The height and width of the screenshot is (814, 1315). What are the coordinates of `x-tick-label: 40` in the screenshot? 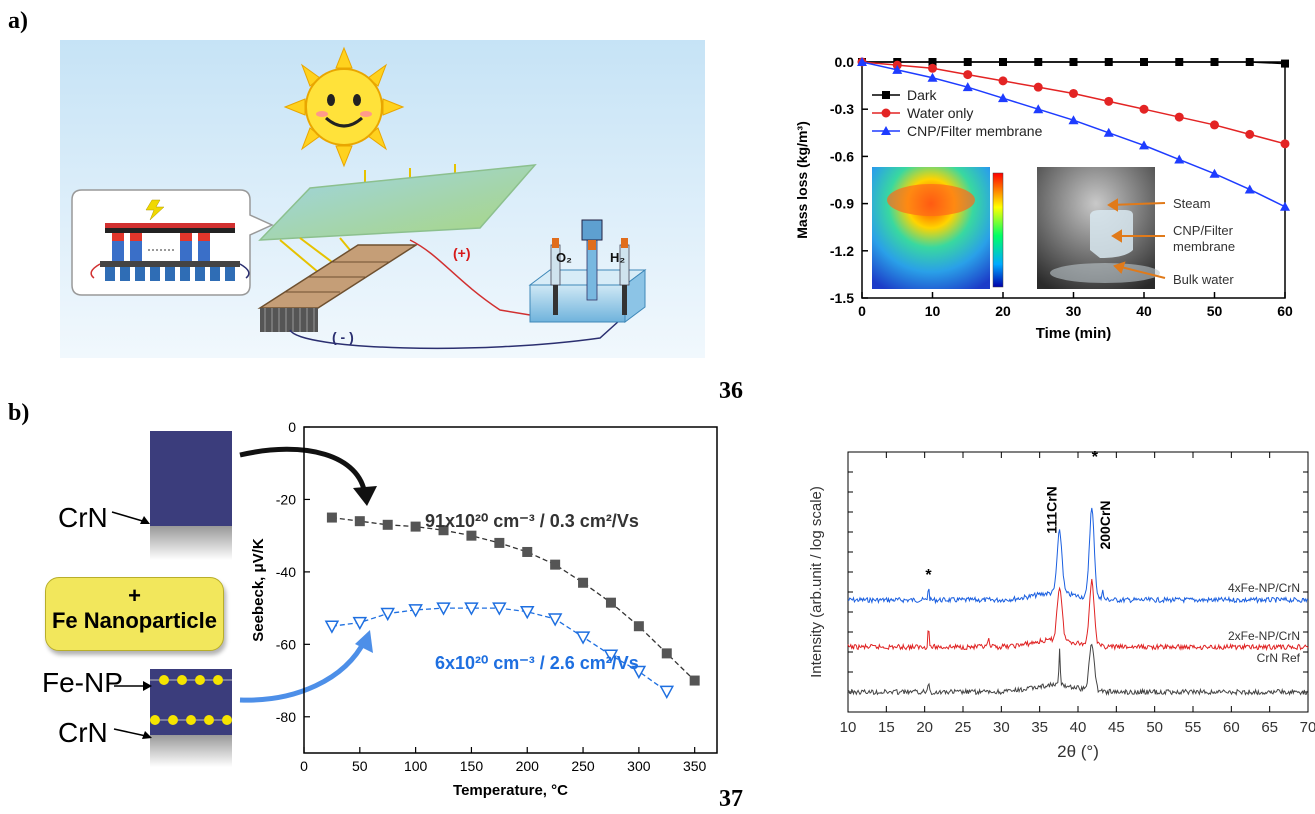 It's located at (1144, 311).